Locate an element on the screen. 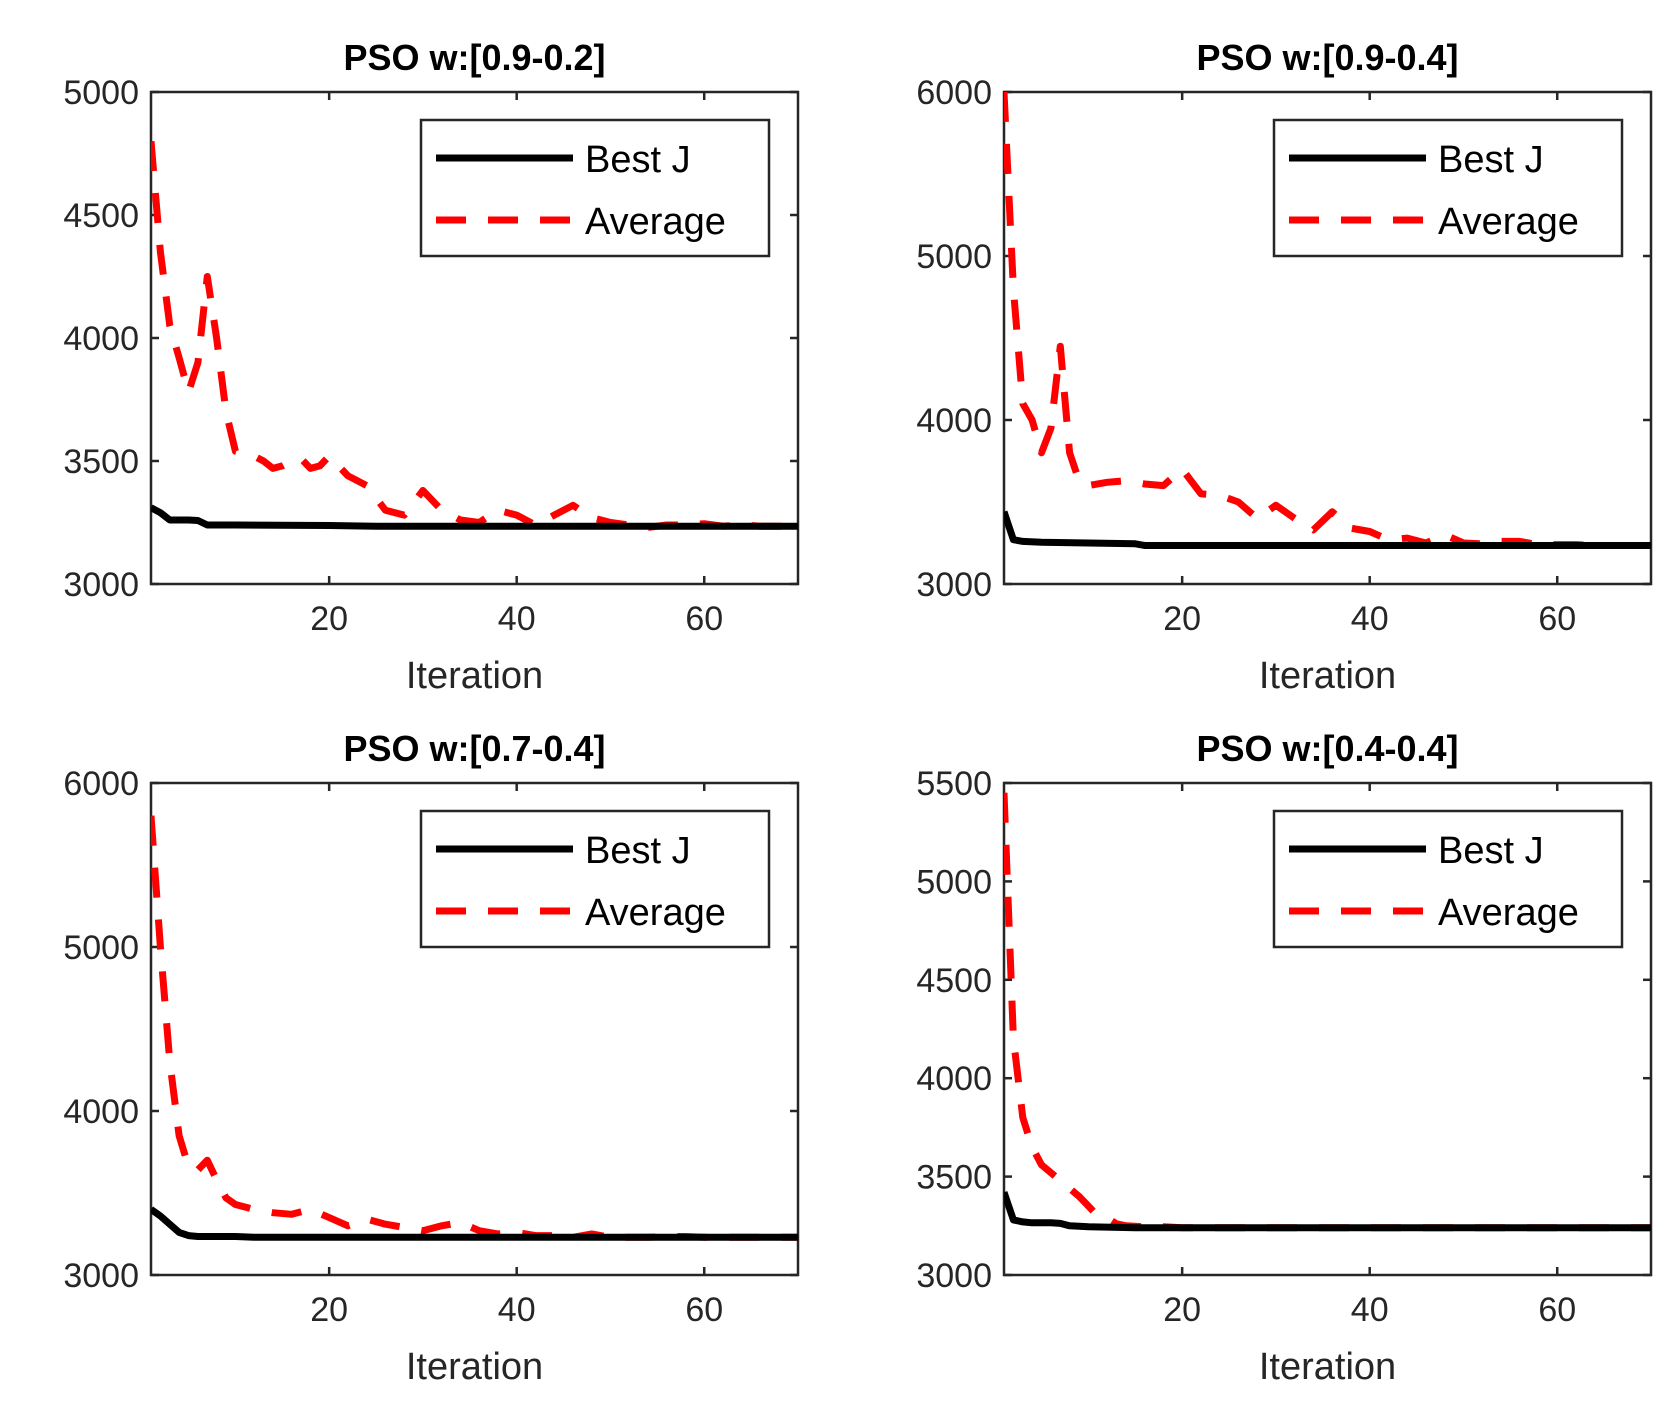  chart-title: PSO w:[0.4-0.4] is located at coordinates (1327, 748).